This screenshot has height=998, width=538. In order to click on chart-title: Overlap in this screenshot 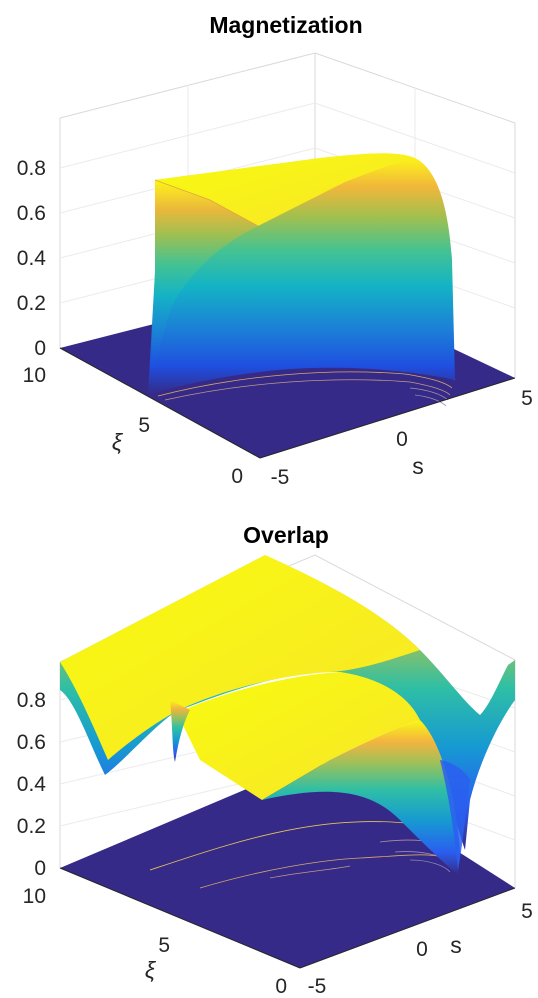, I will do `click(286, 535)`.